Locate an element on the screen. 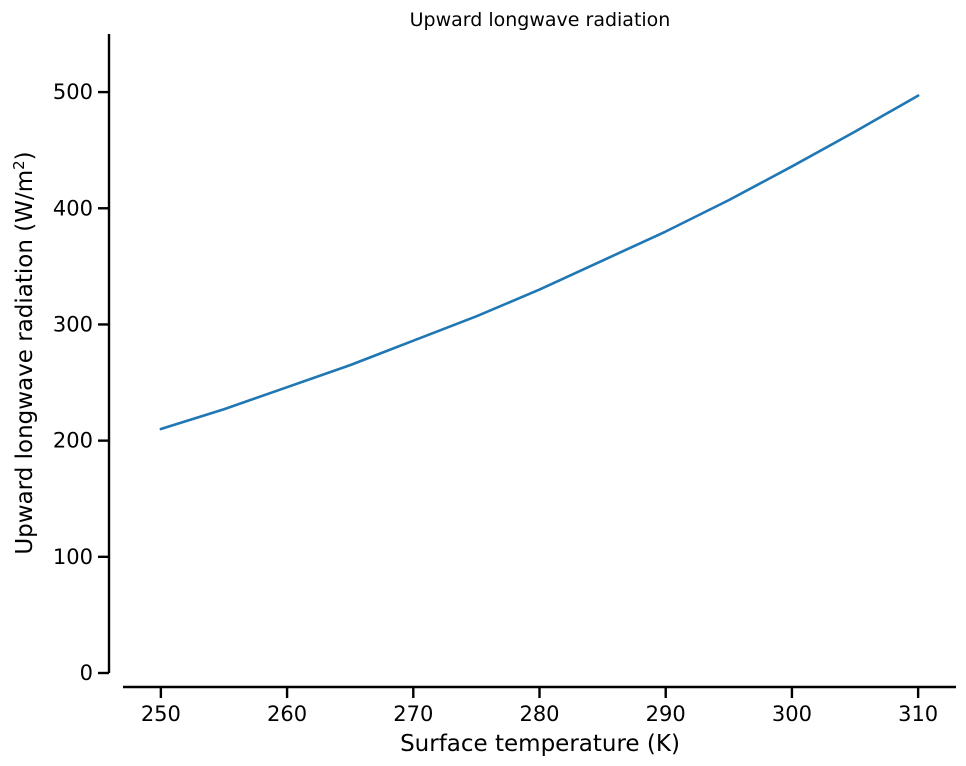 This screenshot has width=966, height=766. x-tick-label-3: 280 is located at coordinates (539, 714).